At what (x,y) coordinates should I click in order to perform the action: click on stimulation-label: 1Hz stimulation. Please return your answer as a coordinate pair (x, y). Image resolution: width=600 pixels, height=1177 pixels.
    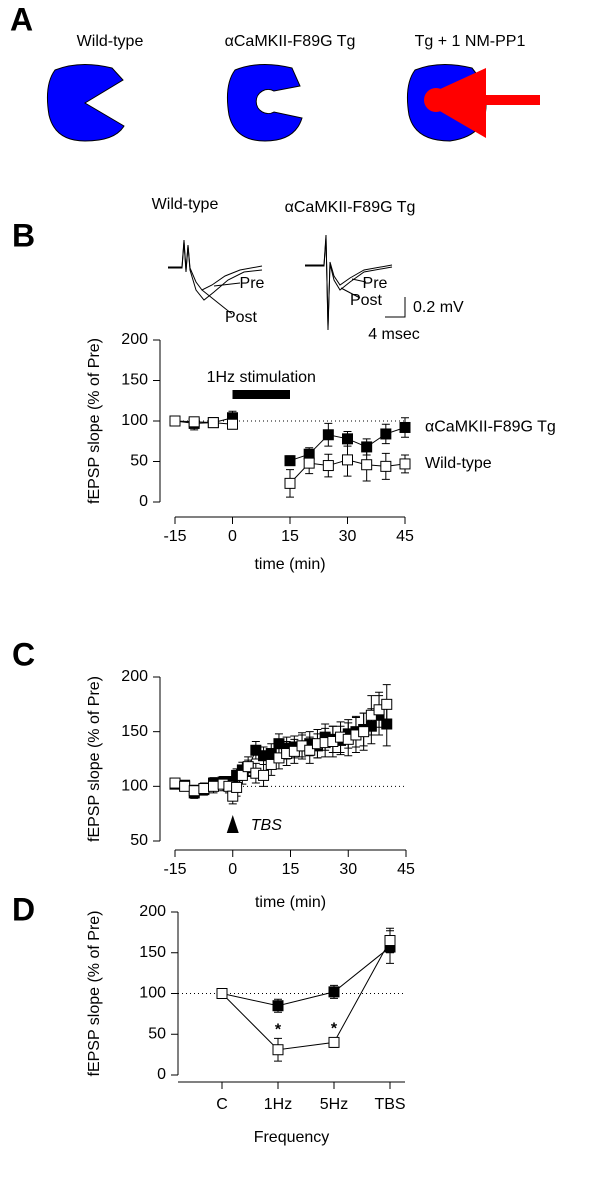
    Looking at the image, I should click on (261, 377).